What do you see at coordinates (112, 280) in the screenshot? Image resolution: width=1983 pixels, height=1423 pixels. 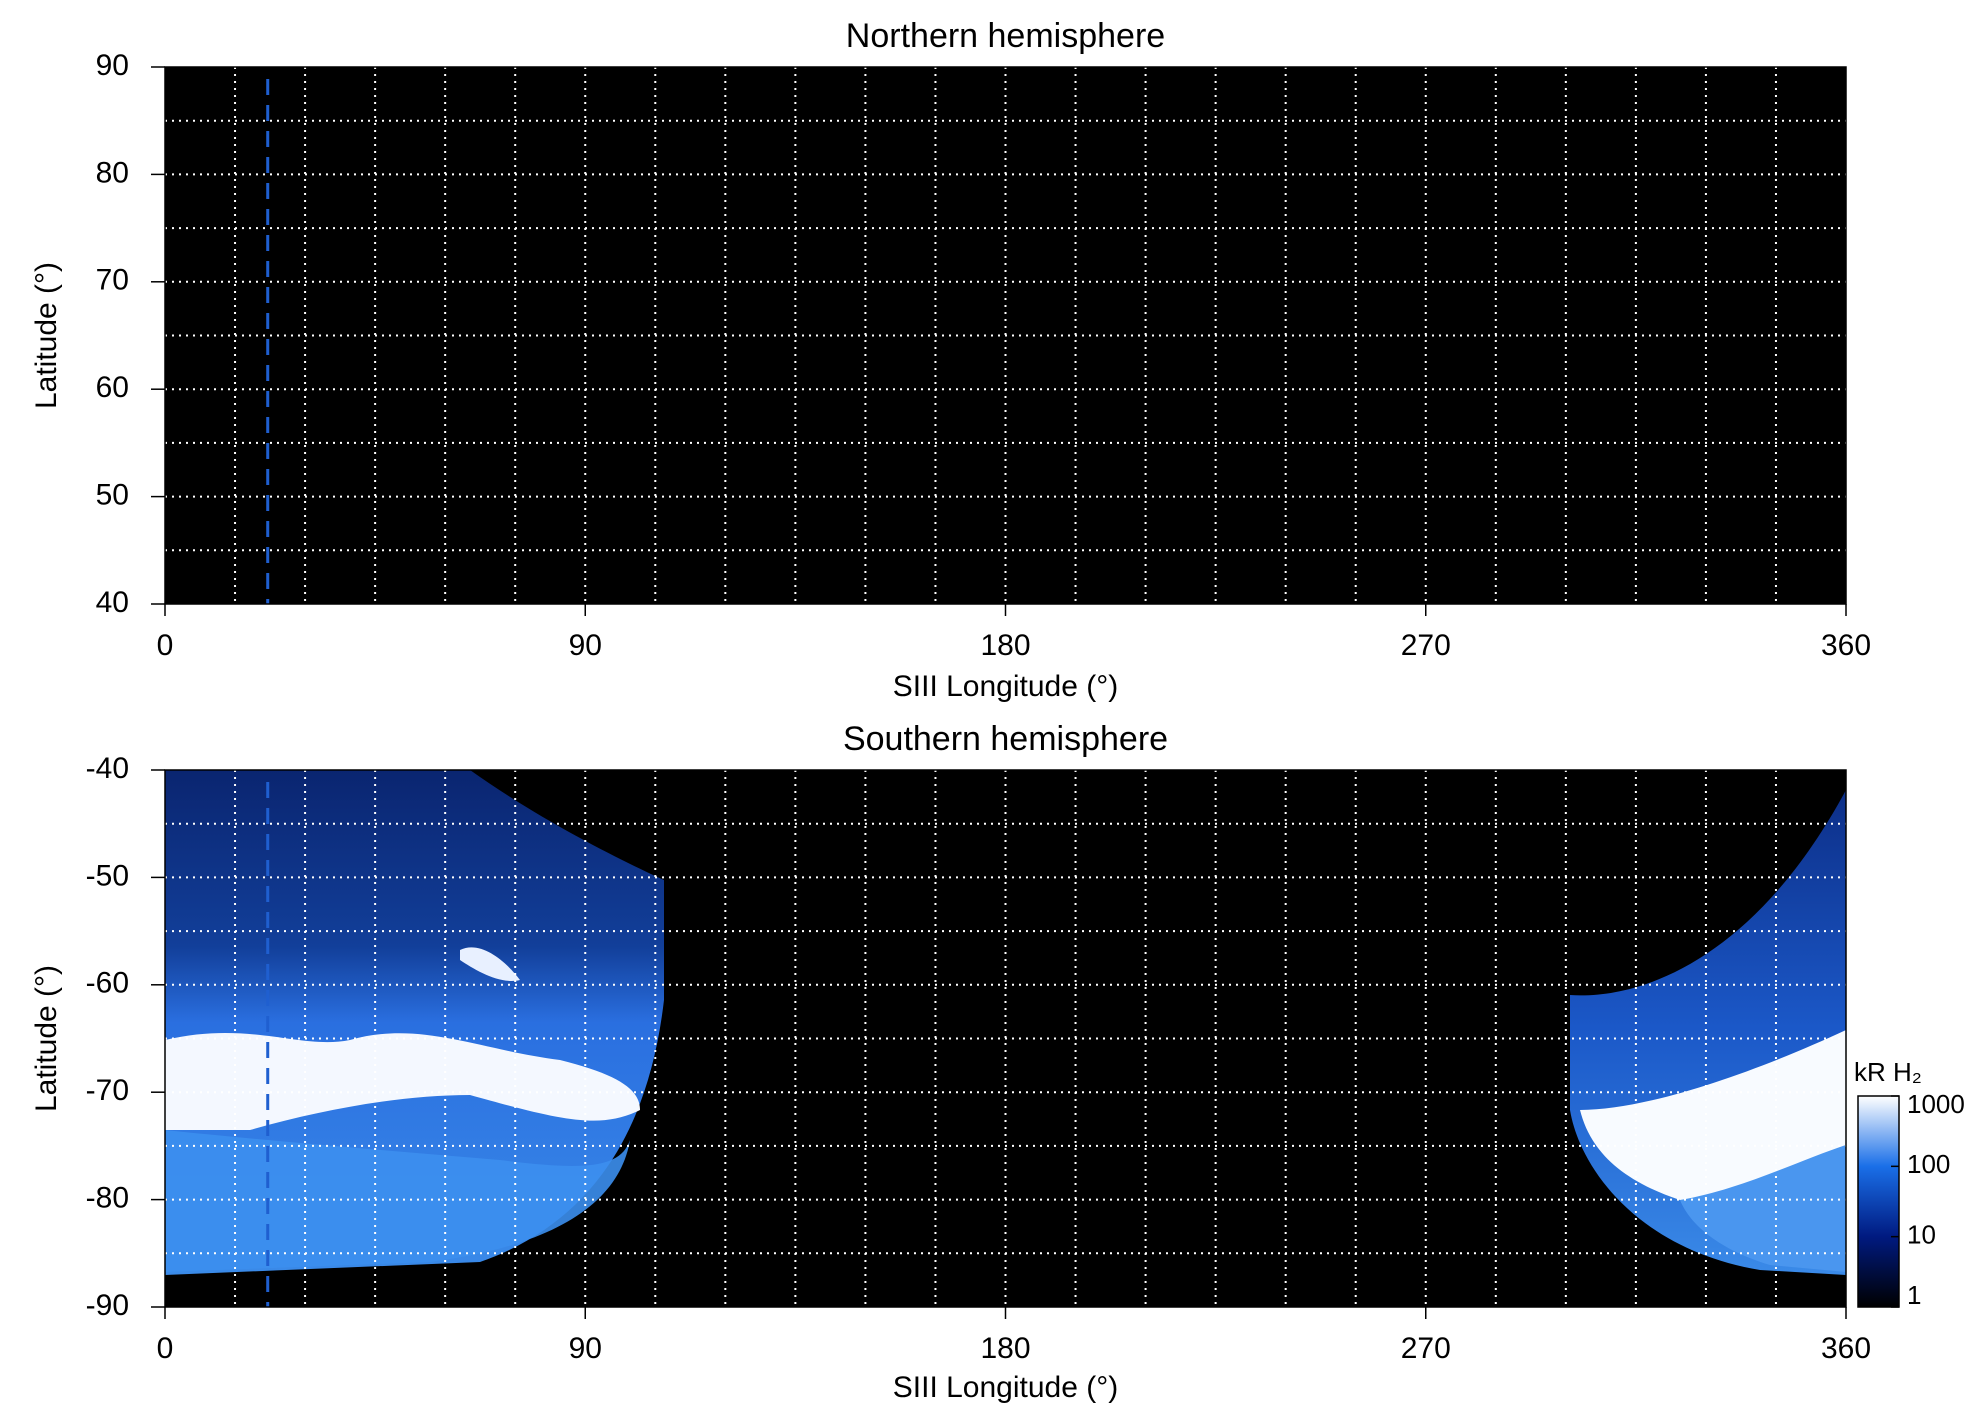 I see `y-tick-label: 70` at bounding box center [112, 280].